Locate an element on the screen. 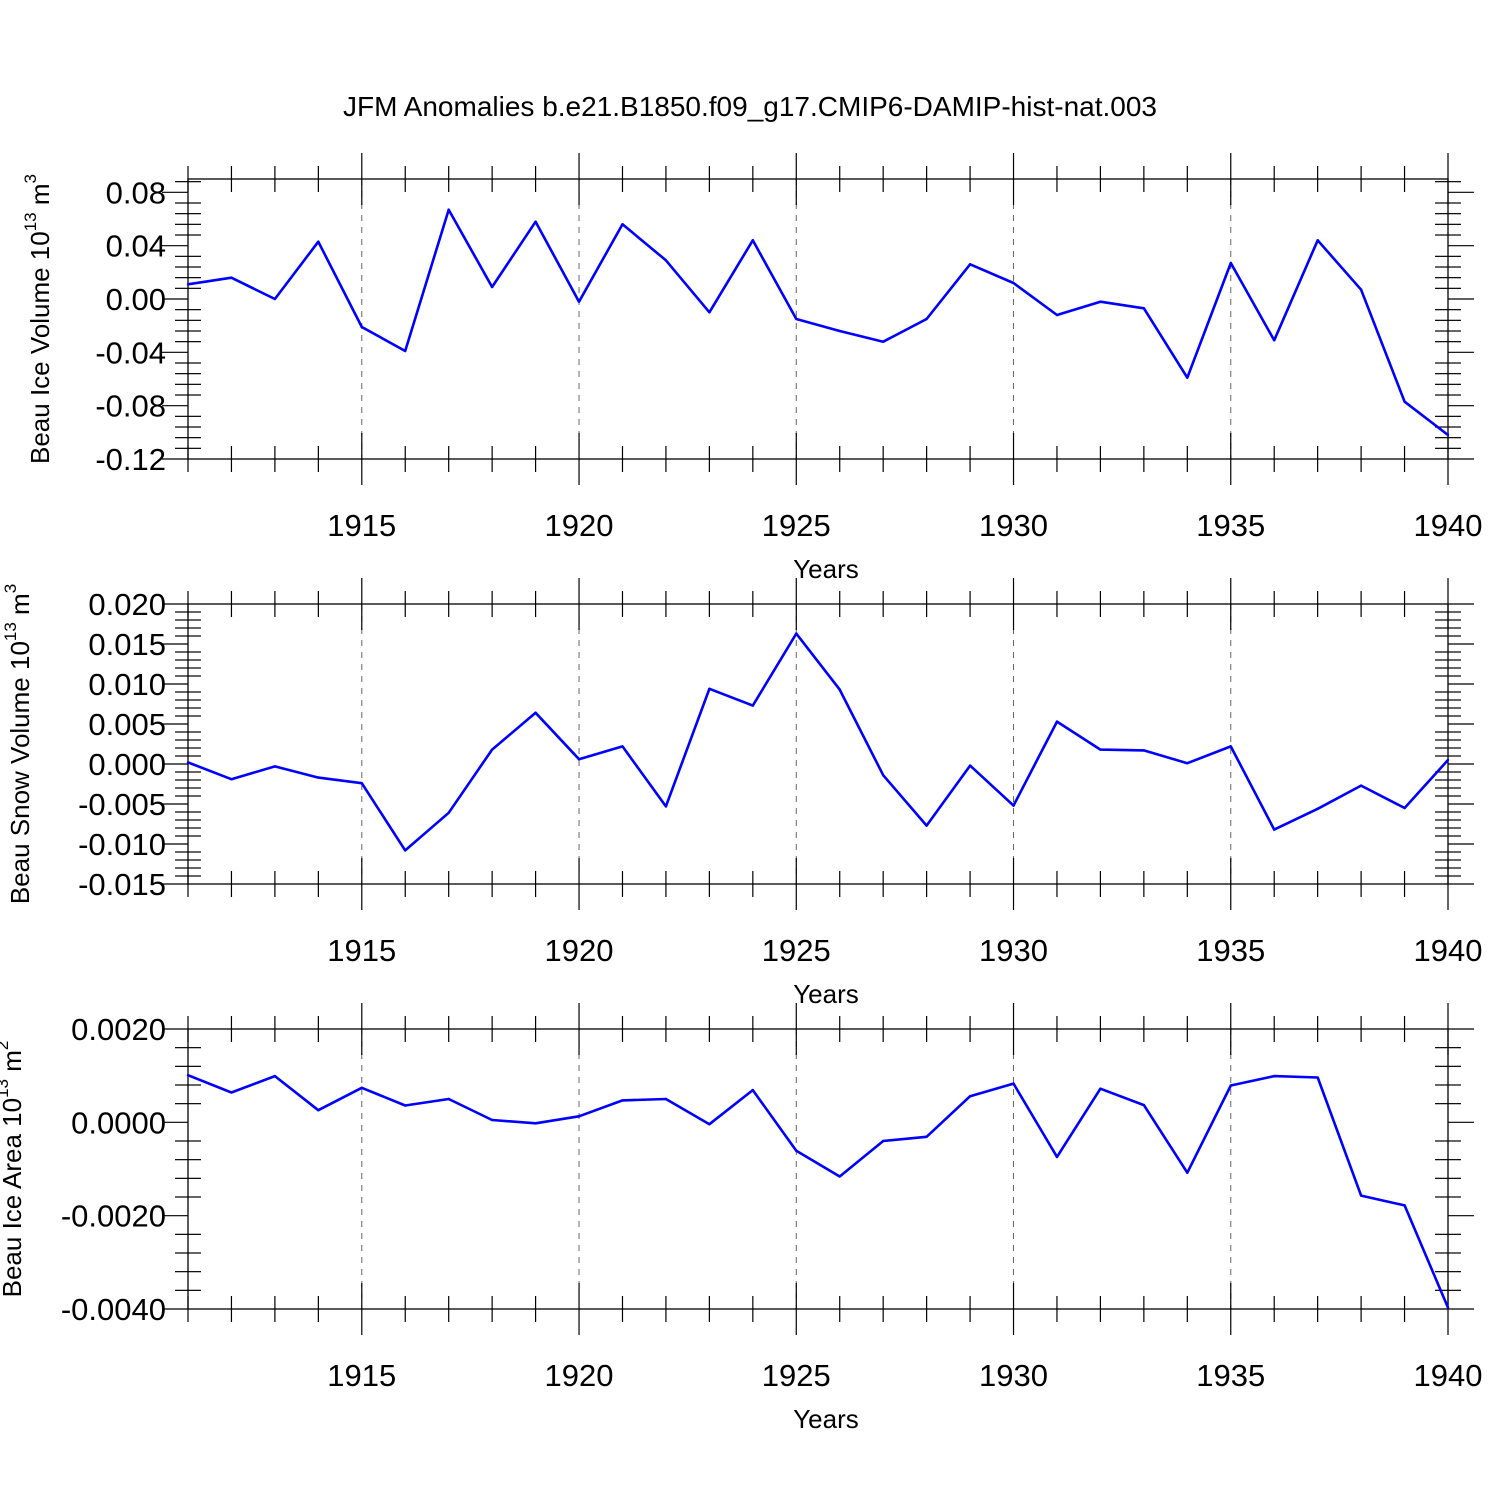 This screenshot has height=1500, width=1500. x-tick-label: 1940 is located at coordinates (1448, 1375).